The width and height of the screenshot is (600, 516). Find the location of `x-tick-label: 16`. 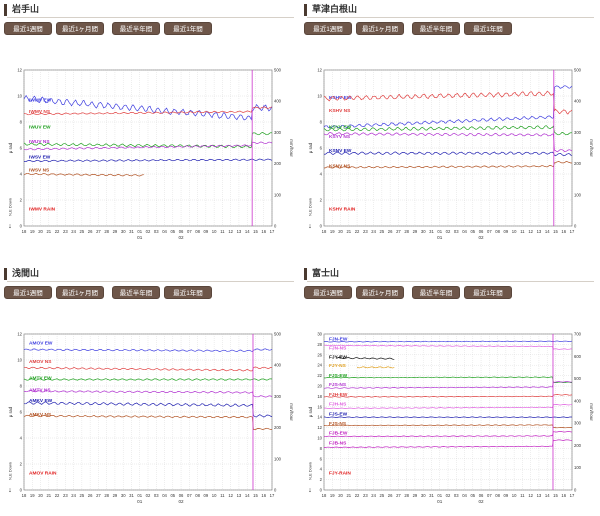

x-tick-label: 16 is located at coordinates (563, 495).